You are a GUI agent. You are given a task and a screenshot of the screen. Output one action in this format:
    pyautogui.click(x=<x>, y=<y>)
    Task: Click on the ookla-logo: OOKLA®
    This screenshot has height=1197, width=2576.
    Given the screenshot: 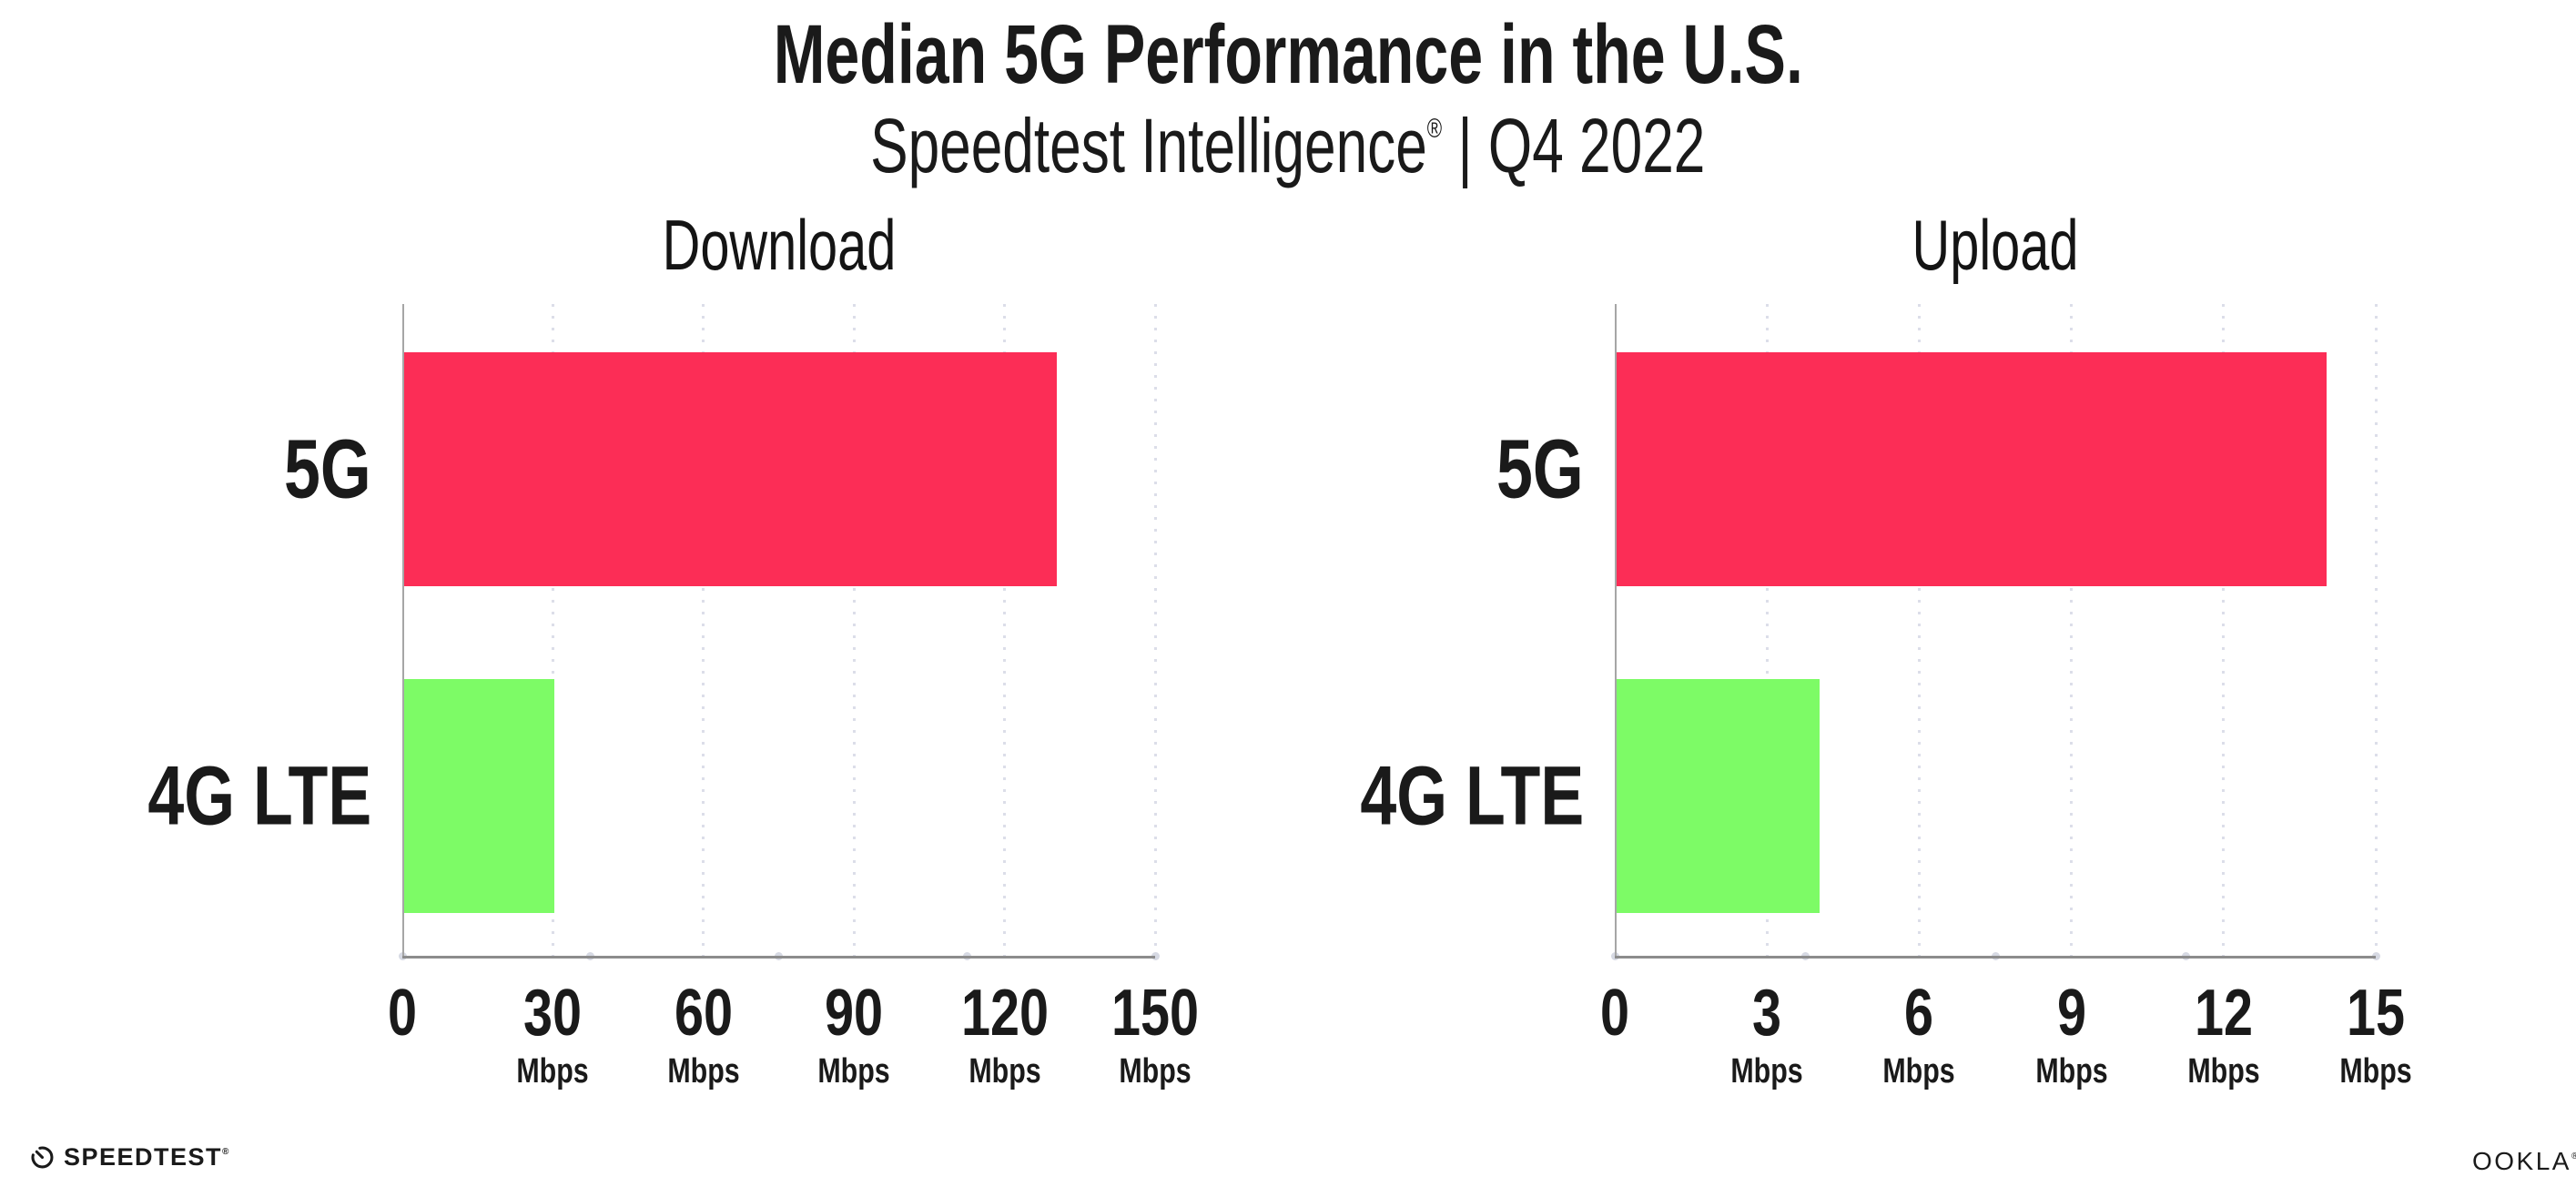 What is the action you would take?
    pyautogui.click(x=2524, y=1162)
    